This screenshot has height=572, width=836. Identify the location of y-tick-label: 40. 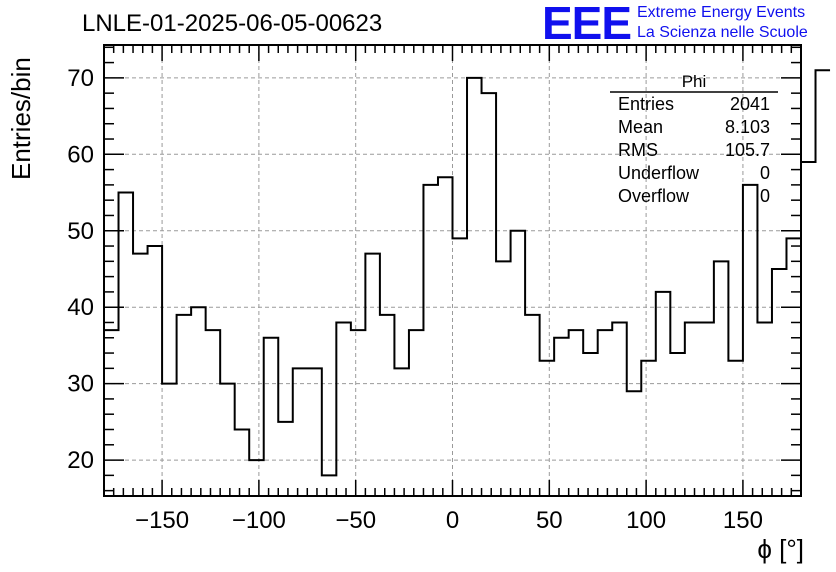
(80, 307).